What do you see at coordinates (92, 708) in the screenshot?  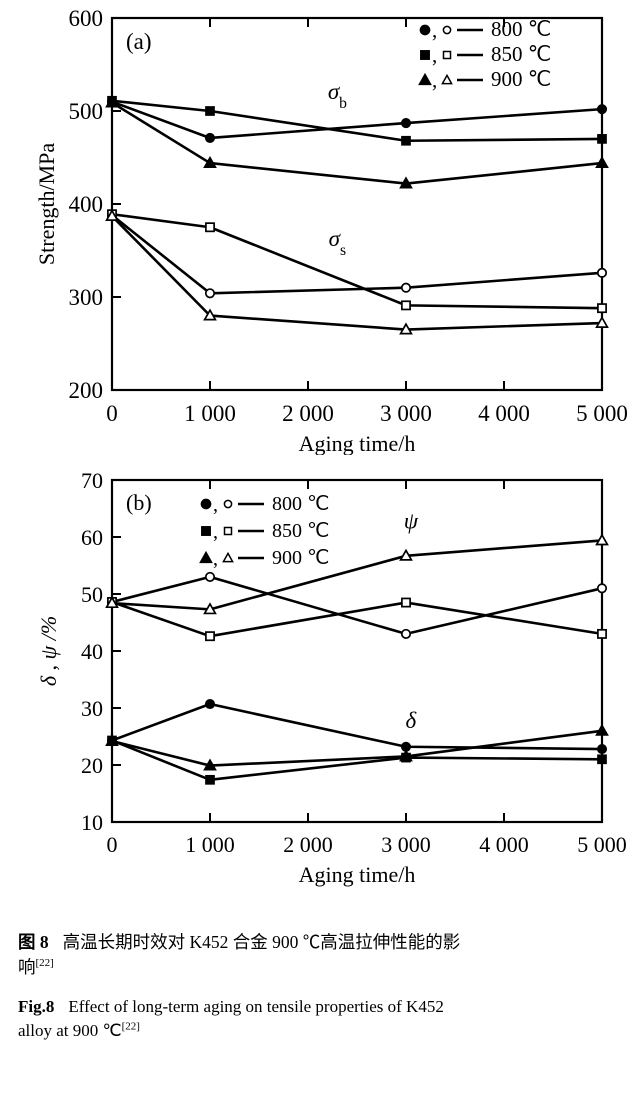 I see `y-tick-label: 30` at bounding box center [92, 708].